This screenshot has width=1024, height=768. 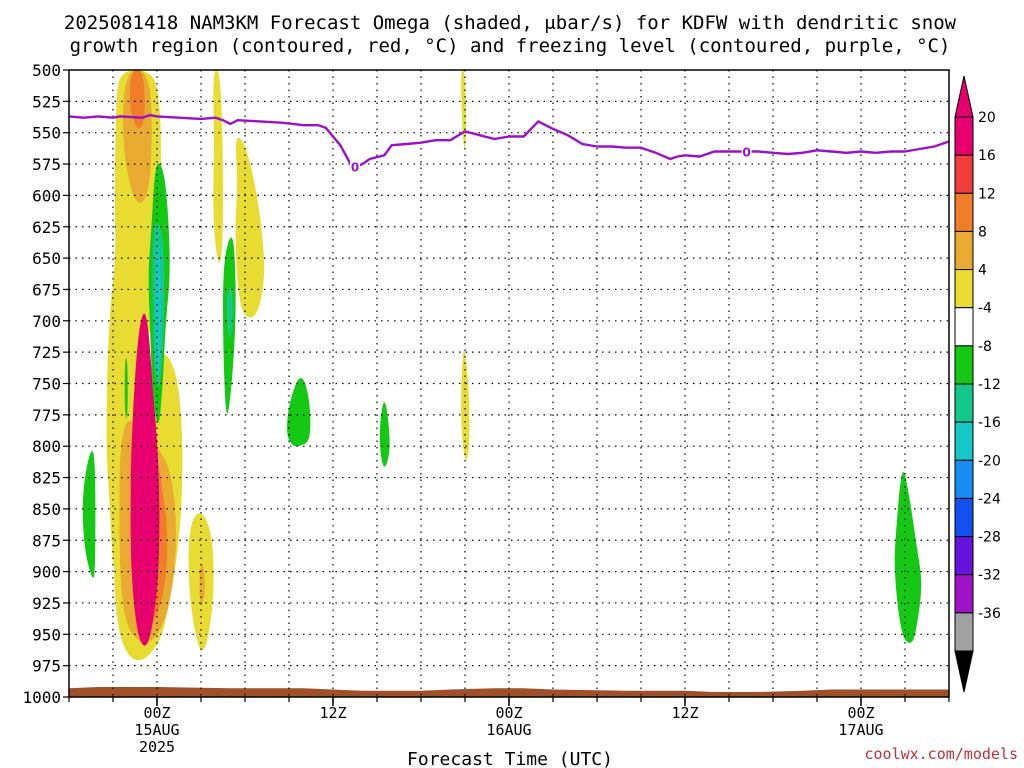 I want to click on y-tick-label-900: 900, so click(x=46, y=572).